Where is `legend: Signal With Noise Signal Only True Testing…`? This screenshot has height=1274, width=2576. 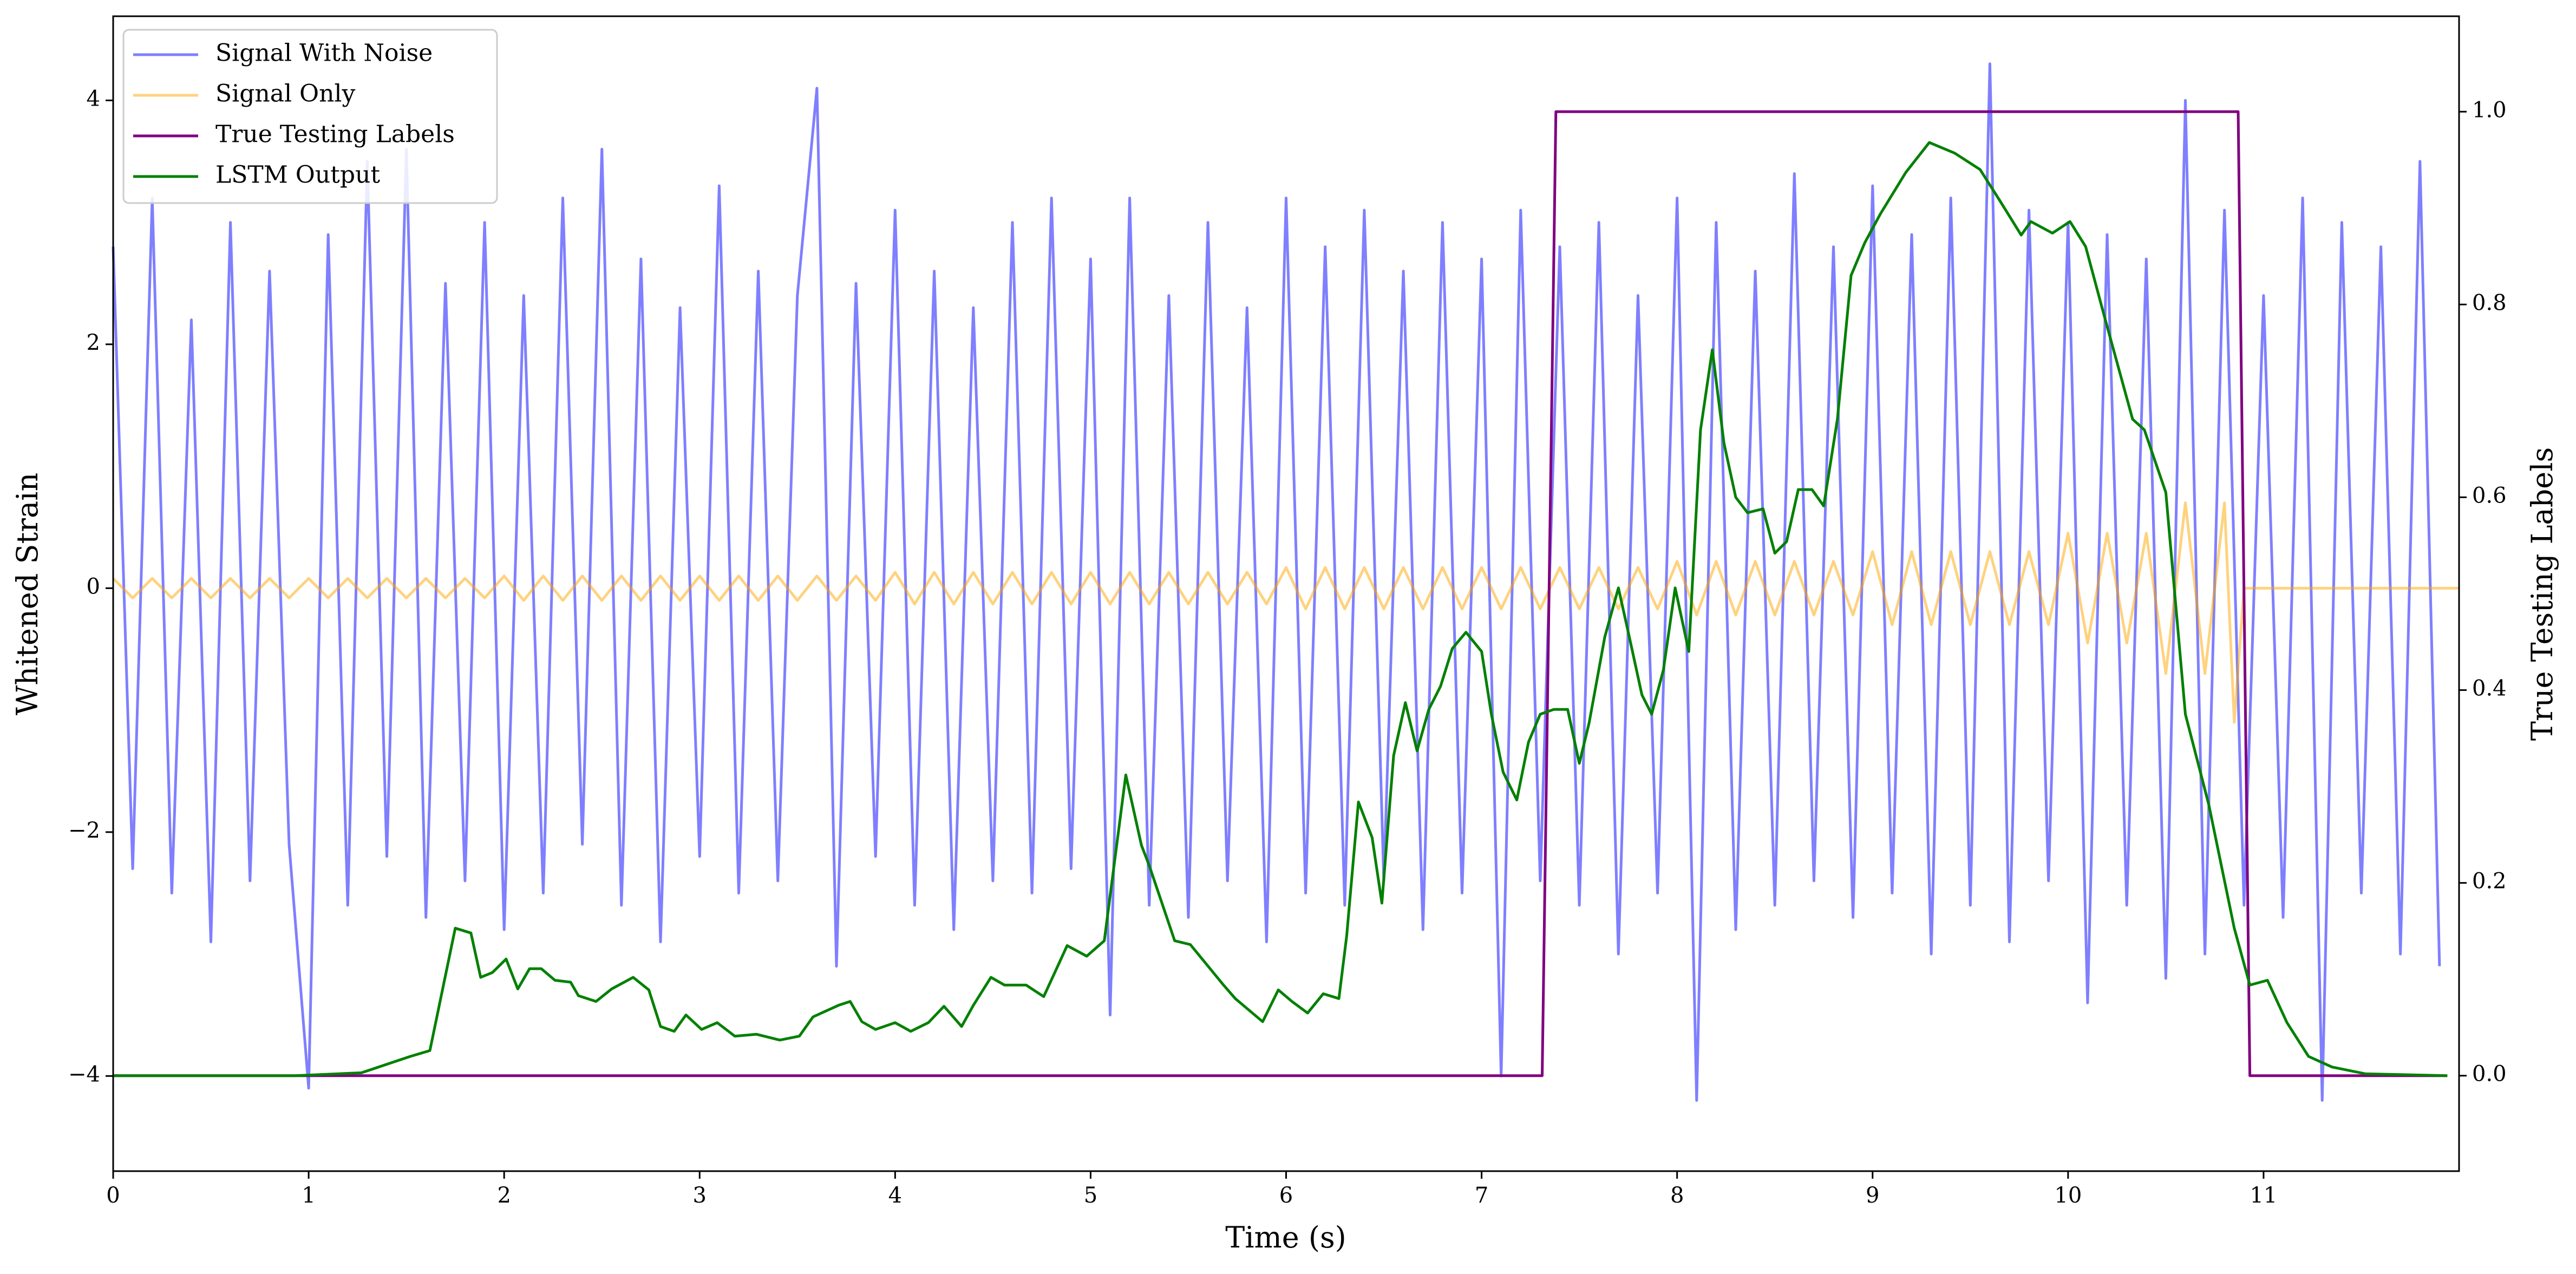 legend: Signal With Noise Signal Only True Testing… is located at coordinates (310, 116).